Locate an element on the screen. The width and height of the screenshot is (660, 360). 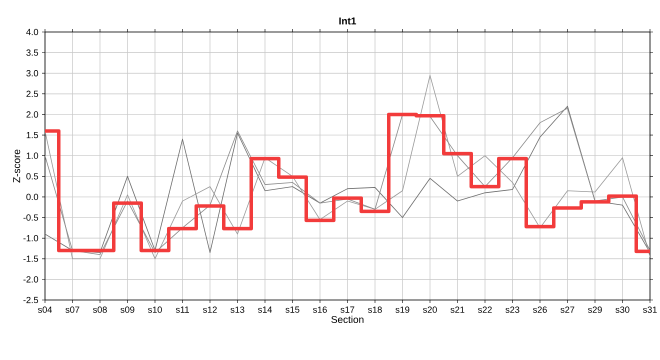
y-tick-label: -0.5 is located at coordinates (30, 217).